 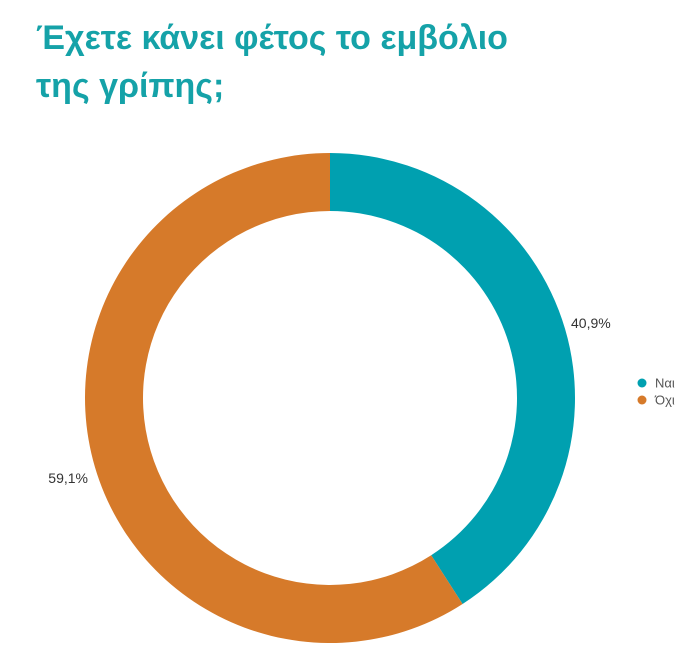 I want to click on data-label-2: 59,1%, so click(x=68, y=478).